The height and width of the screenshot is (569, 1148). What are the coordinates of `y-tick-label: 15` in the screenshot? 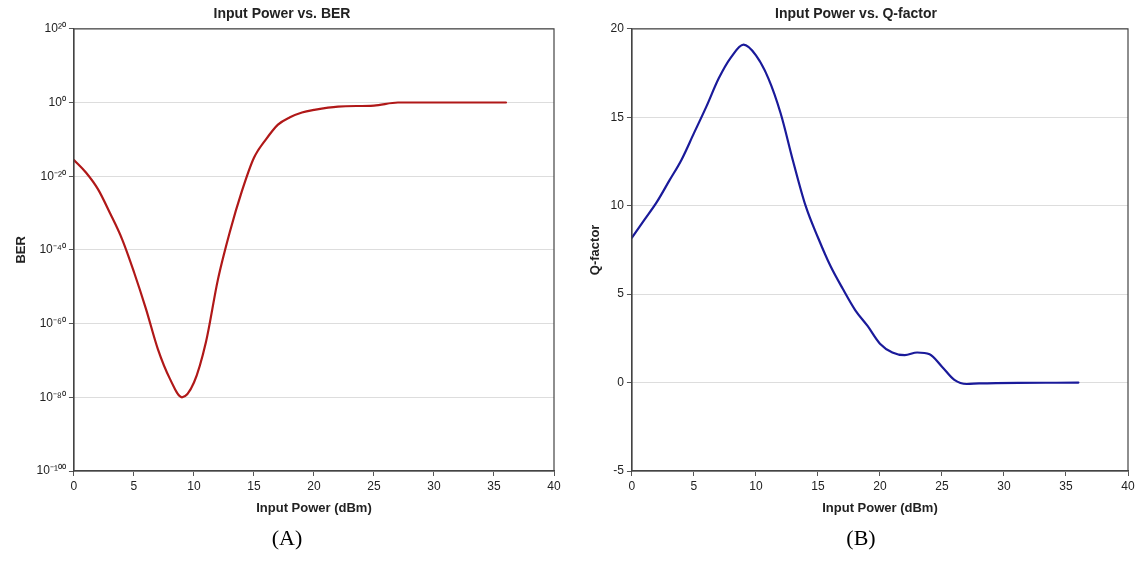 It's located at (617, 116).